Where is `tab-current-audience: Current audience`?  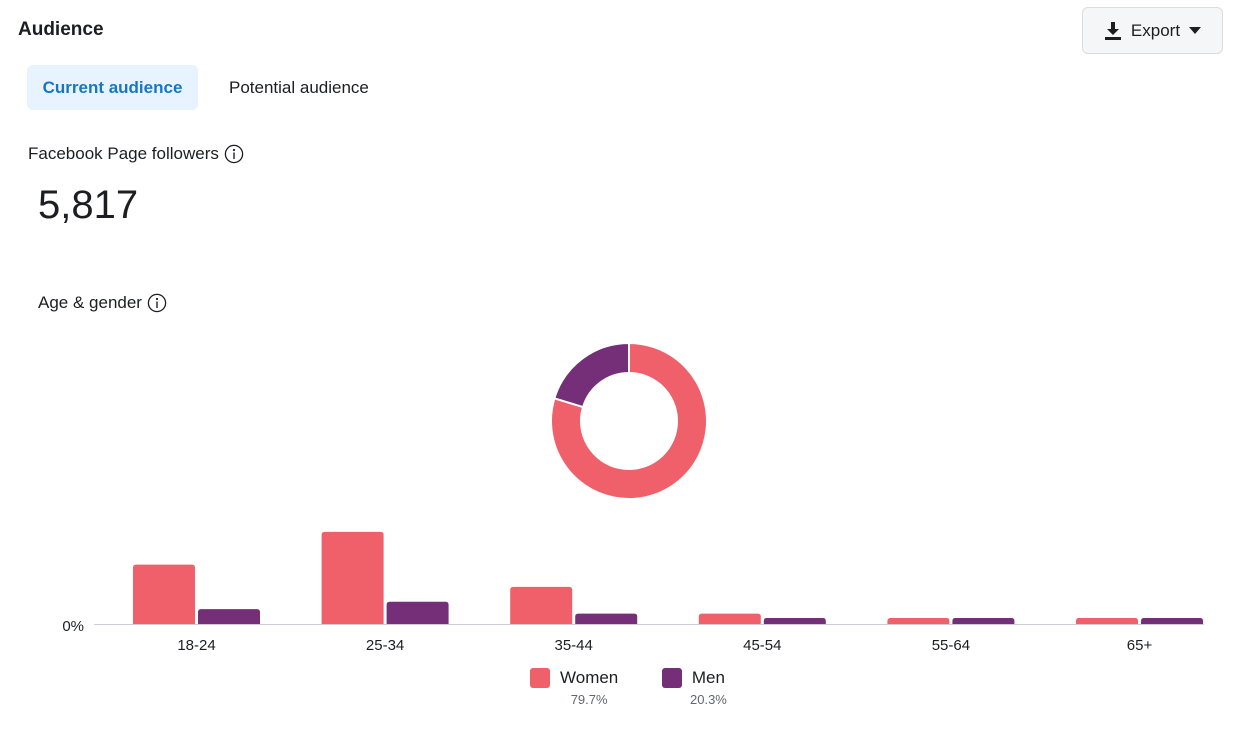
tab-current-audience: Current audience is located at coordinates (112, 87).